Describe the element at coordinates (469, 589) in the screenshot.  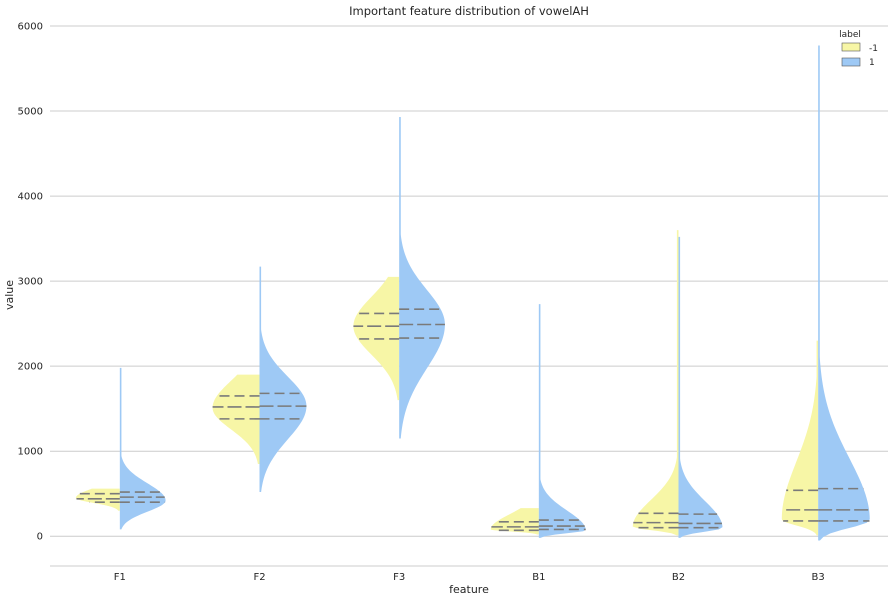
I see `x-axis-label: feature` at that location.